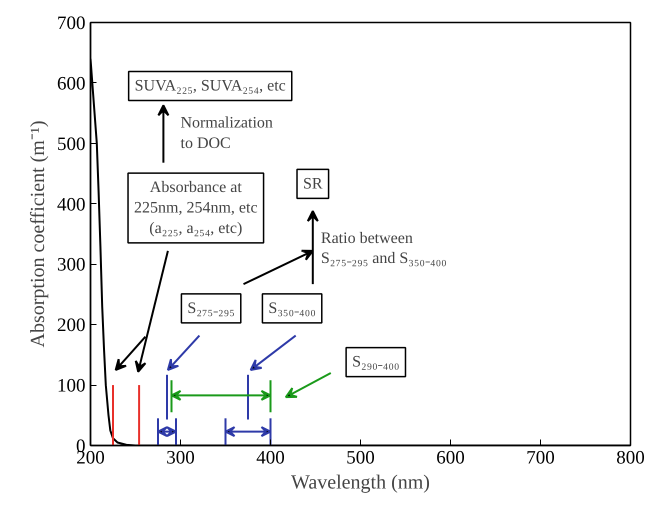  I want to click on x-tick-label: 600, so click(450, 458).